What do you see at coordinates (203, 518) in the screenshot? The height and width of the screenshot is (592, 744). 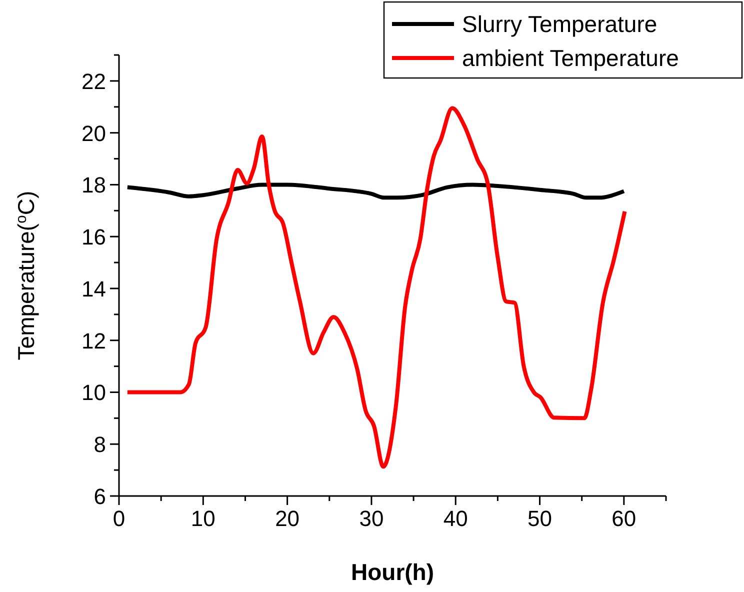 I see `x-tick-label: 10` at bounding box center [203, 518].